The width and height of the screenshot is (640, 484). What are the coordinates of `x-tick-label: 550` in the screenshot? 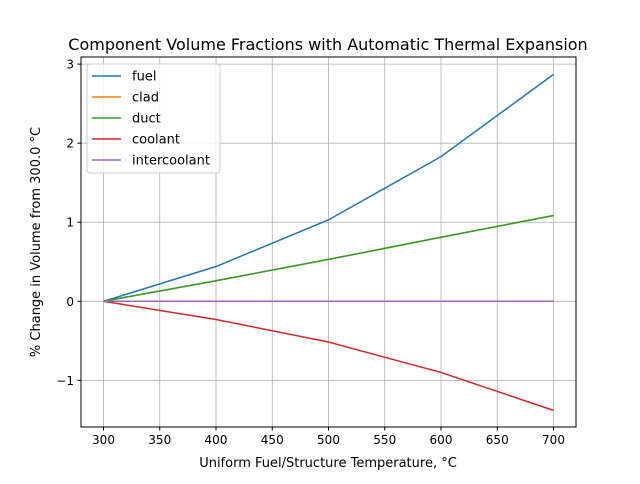 It's located at (384, 440).